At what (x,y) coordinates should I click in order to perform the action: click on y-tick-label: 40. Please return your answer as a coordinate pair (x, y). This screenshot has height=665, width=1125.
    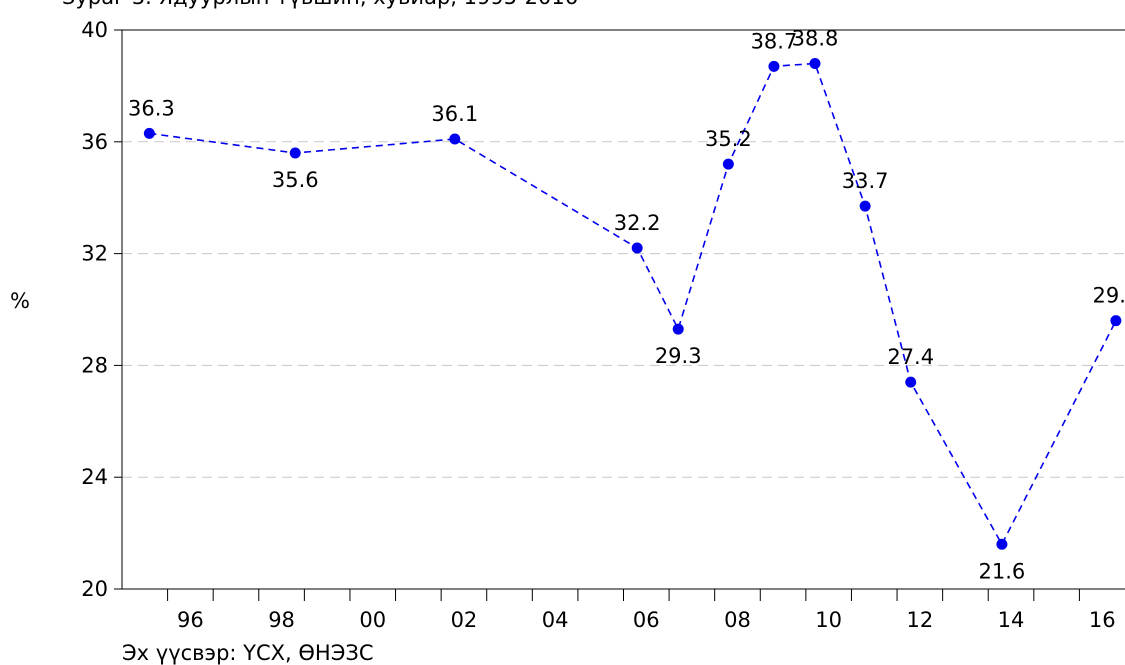
    Looking at the image, I should click on (94, 30).